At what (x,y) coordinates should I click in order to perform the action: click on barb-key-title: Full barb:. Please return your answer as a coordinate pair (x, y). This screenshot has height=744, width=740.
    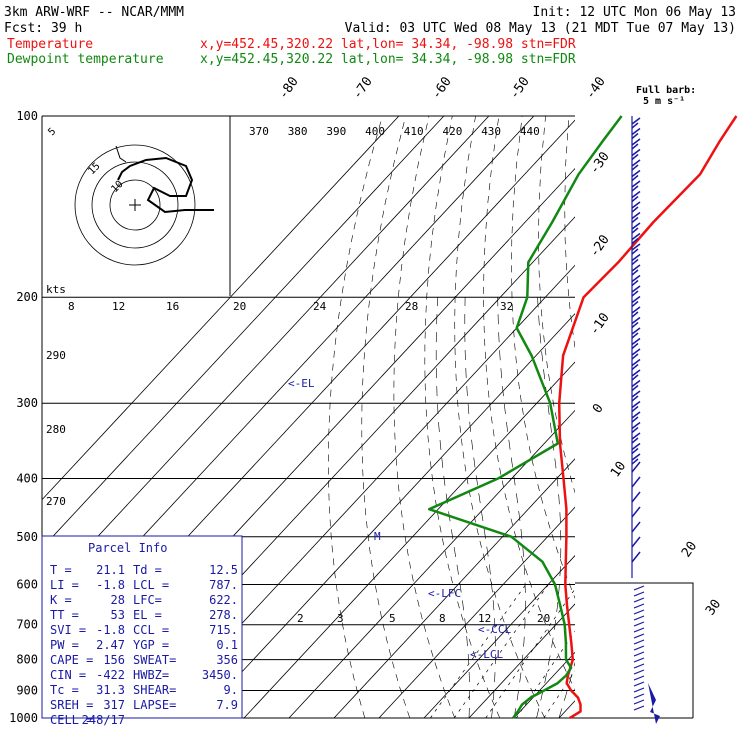
    Looking at the image, I should click on (666, 90).